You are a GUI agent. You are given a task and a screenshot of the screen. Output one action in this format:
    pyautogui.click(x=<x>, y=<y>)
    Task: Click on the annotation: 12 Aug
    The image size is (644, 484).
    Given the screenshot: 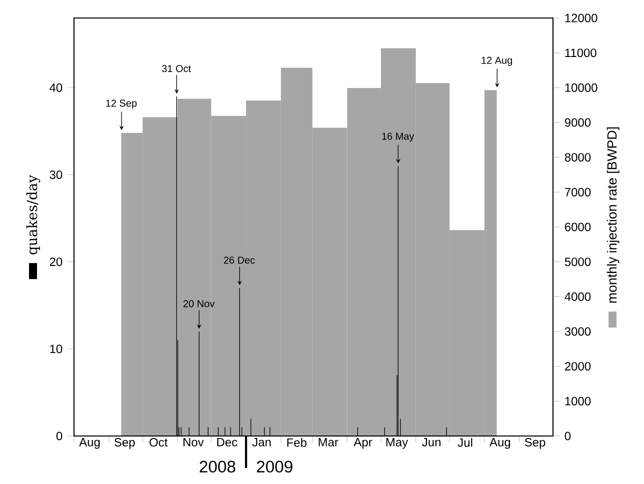 What is the action you would take?
    pyautogui.click(x=497, y=61)
    